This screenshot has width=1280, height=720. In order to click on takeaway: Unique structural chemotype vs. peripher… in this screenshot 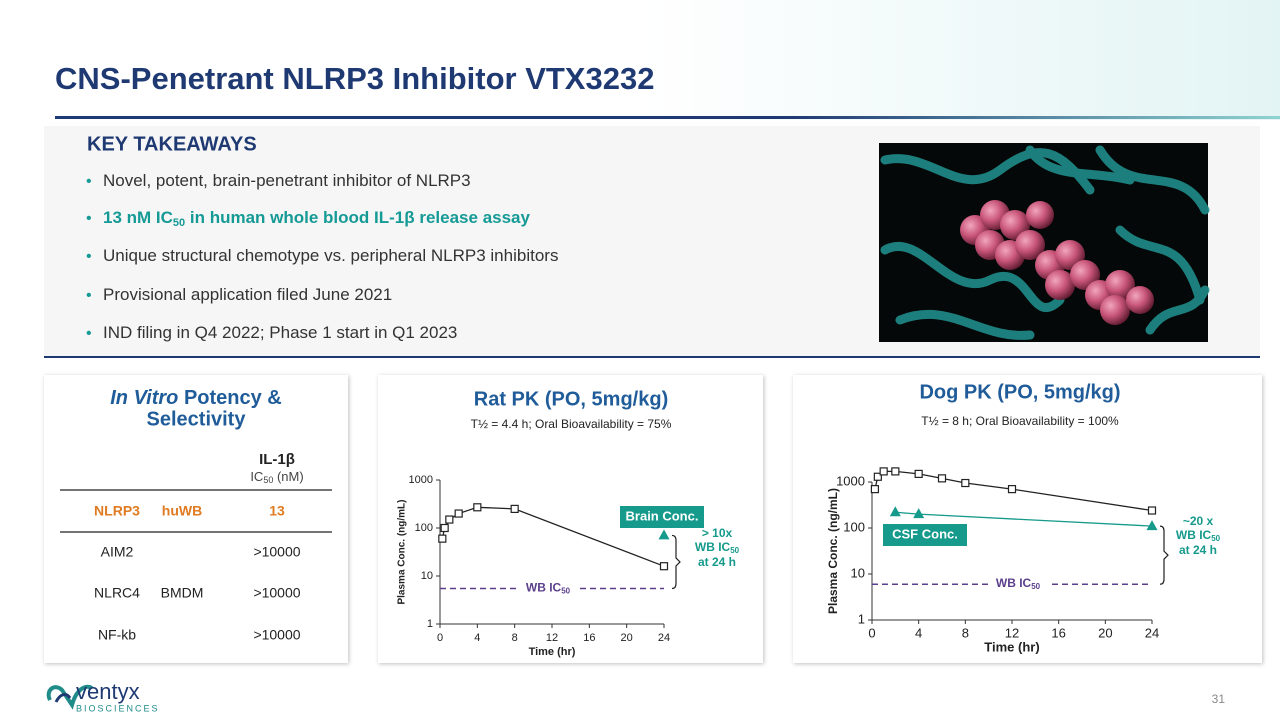, I will do `click(330, 255)`.